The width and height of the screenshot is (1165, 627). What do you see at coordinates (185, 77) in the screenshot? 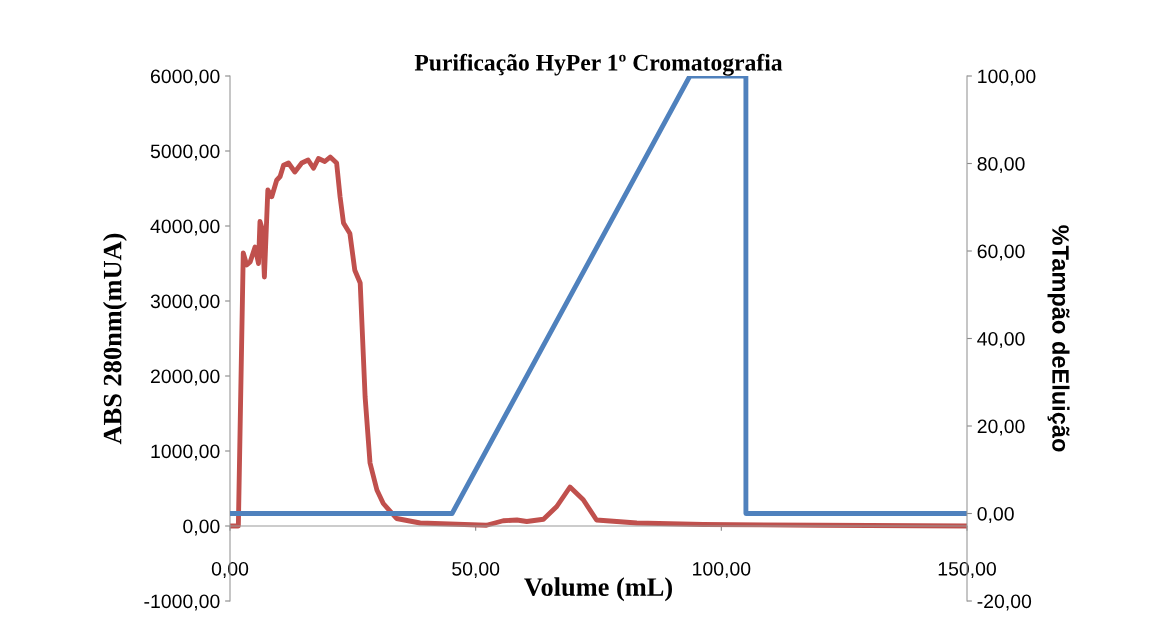
I see `y-tick-label: 6000,00` at bounding box center [185, 77].